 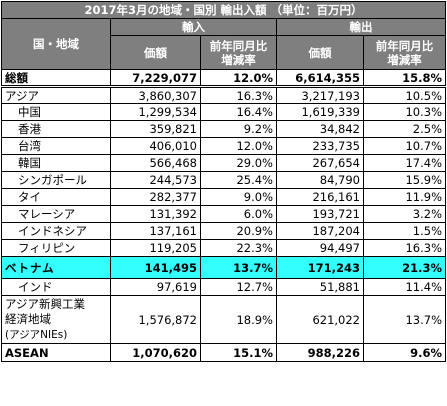 What do you see at coordinates (238, 287) in the screenshot?
I see `import-change: 12.7%` at bounding box center [238, 287].